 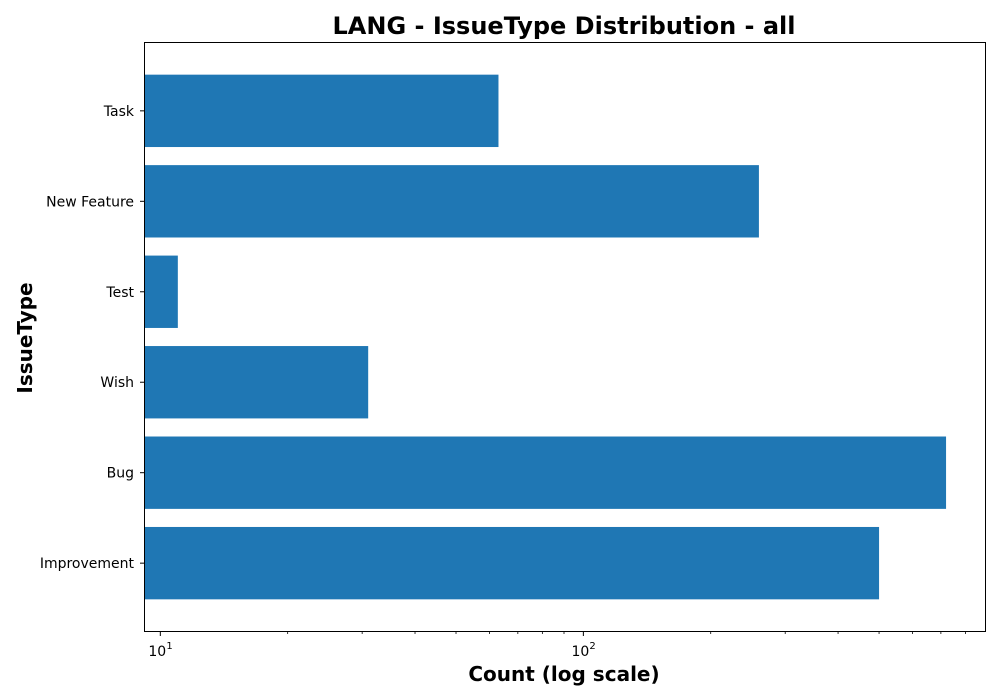 What do you see at coordinates (580, 652) in the screenshot?
I see `x-tick-label-100: 10` at bounding box center [580, 652].